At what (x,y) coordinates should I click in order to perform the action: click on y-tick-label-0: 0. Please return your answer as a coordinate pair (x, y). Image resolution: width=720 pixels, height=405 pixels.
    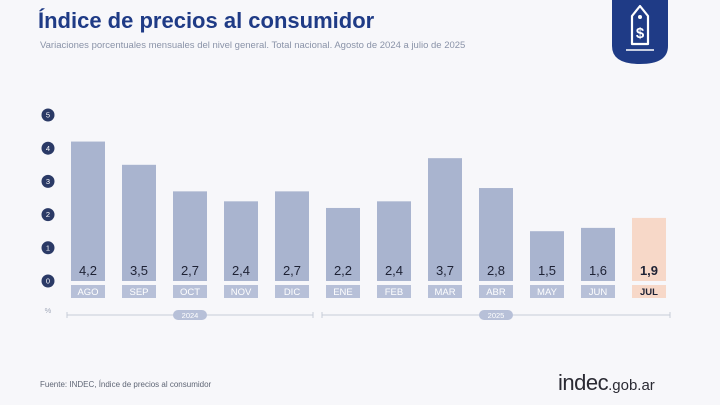
    Looking at the image, I should click on (48, 281).